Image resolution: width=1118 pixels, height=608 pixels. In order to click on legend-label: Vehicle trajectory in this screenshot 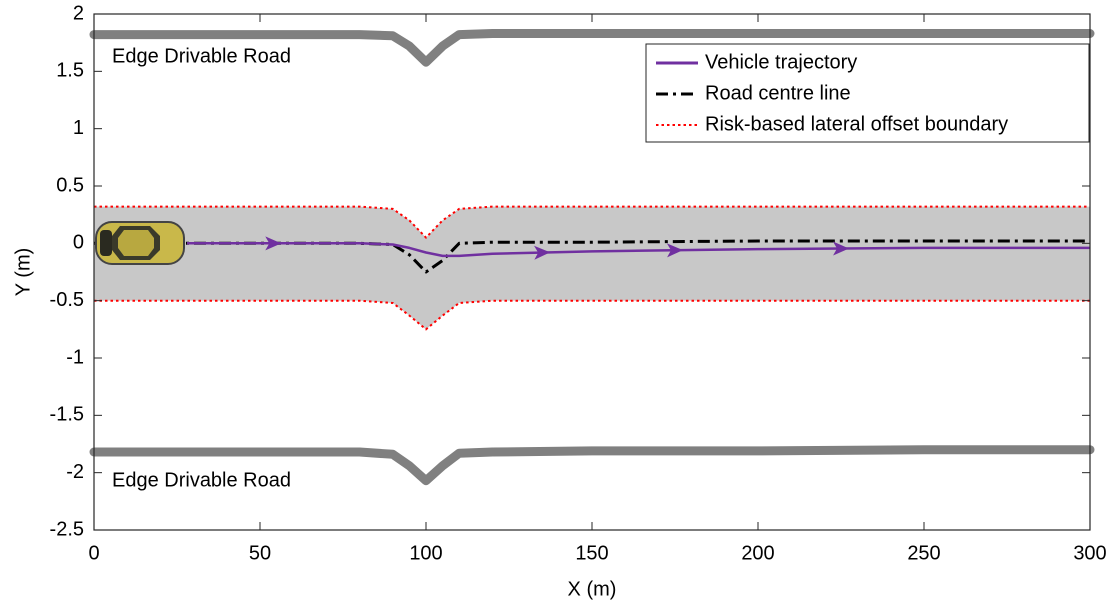, I will do `click(781, 62)`.